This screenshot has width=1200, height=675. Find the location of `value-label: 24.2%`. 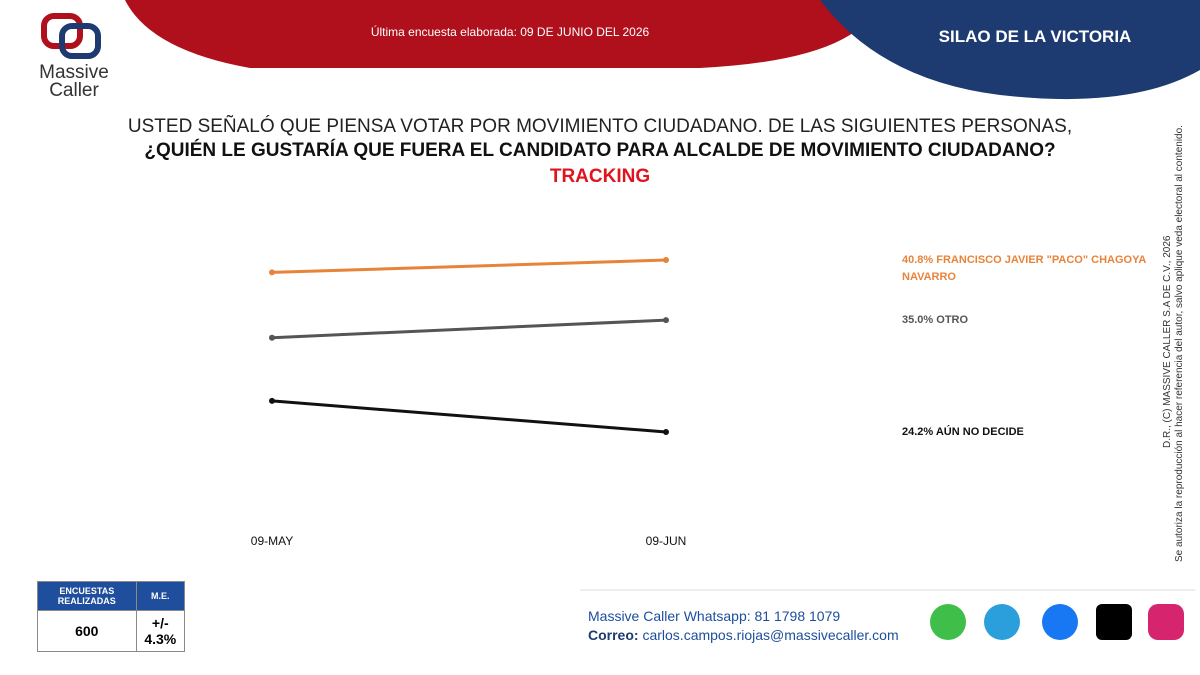

value-label: 24.2% is located at coordinates (918, 432).